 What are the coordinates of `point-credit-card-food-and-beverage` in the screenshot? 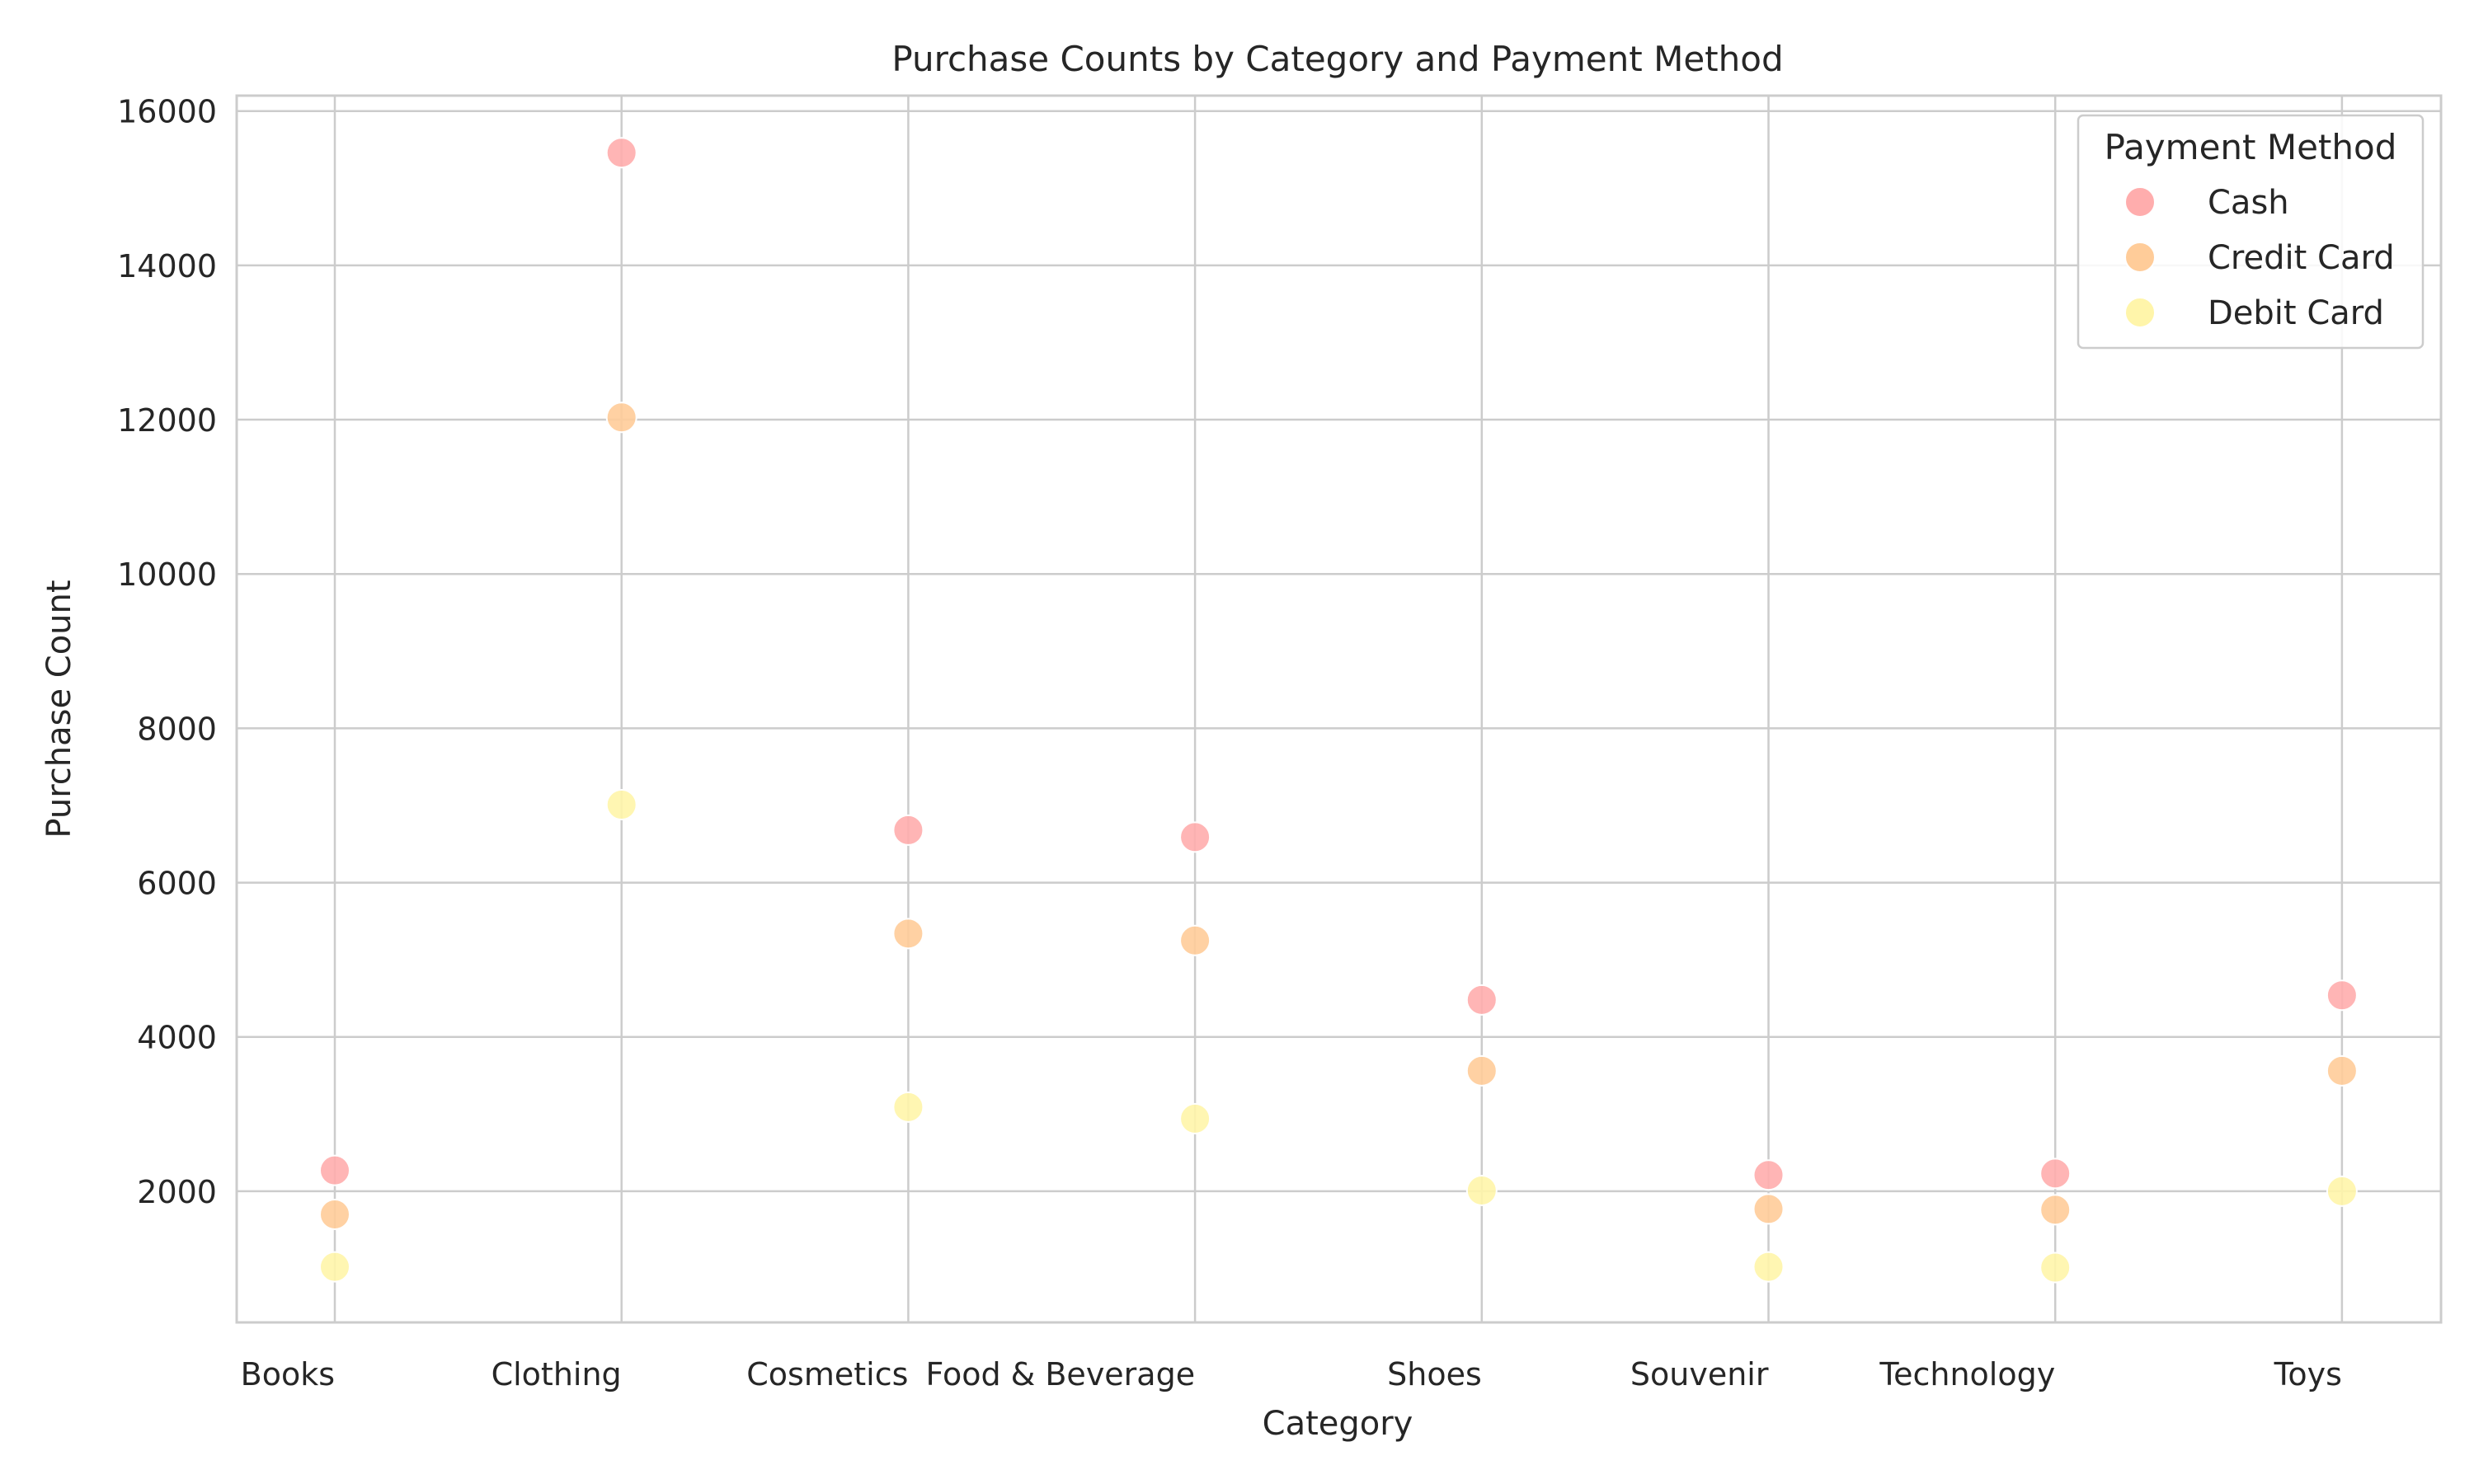 It's located at (1195, 940).